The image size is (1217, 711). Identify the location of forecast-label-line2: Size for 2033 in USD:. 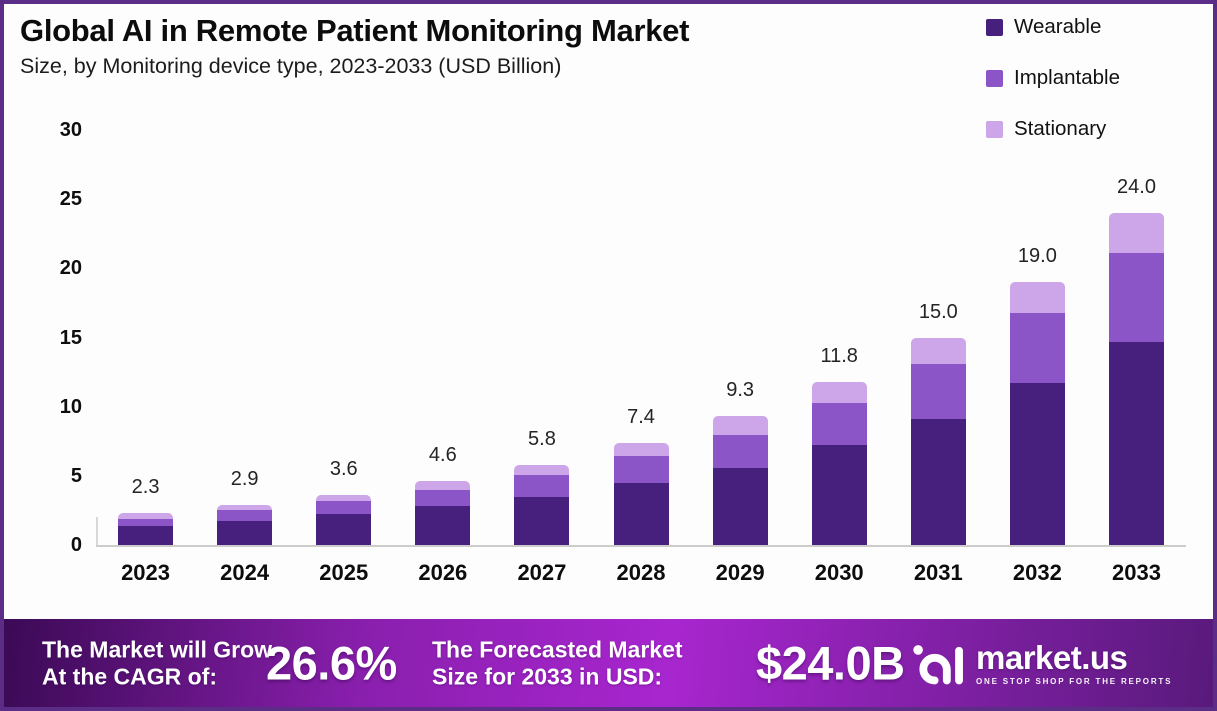
(547, 676).